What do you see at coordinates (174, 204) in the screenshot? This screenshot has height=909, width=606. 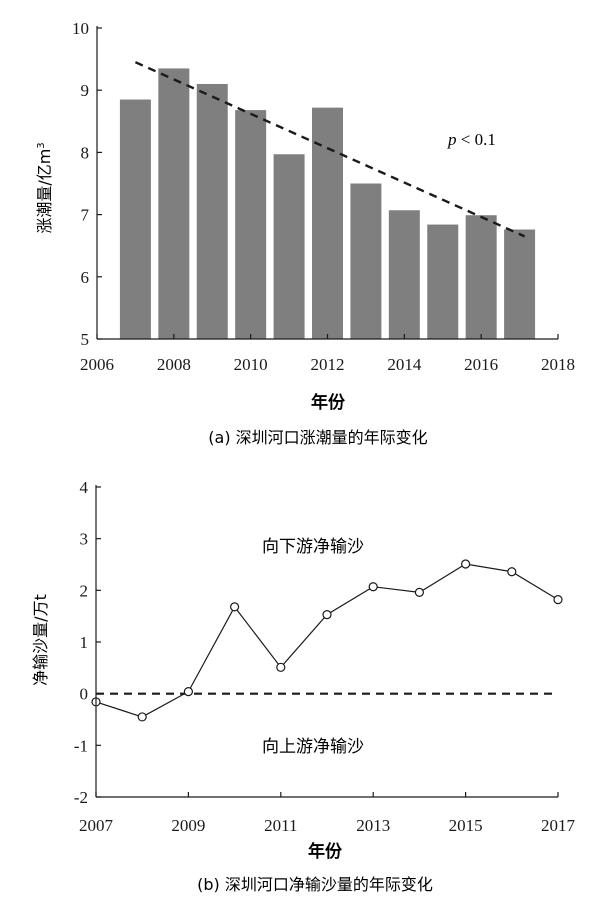 I see `bar-2008` at bounding box center [174, 204].